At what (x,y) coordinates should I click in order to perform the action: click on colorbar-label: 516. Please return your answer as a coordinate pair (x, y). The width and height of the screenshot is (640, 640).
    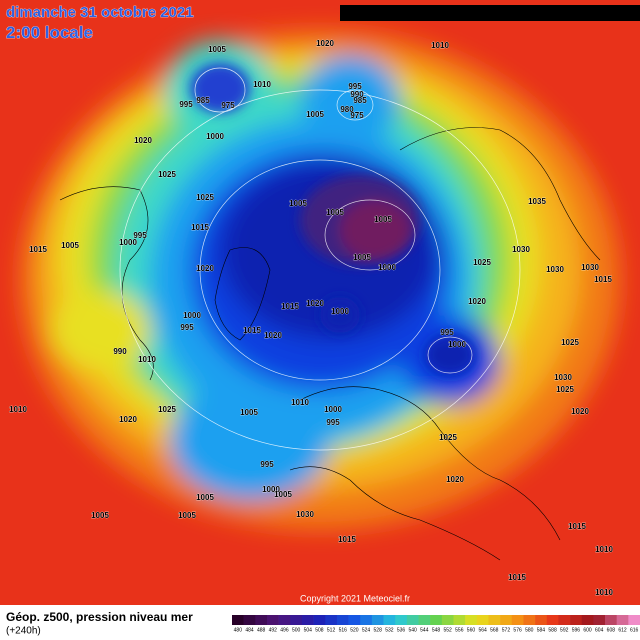
    Looking at the image, I should click on (343, 630).